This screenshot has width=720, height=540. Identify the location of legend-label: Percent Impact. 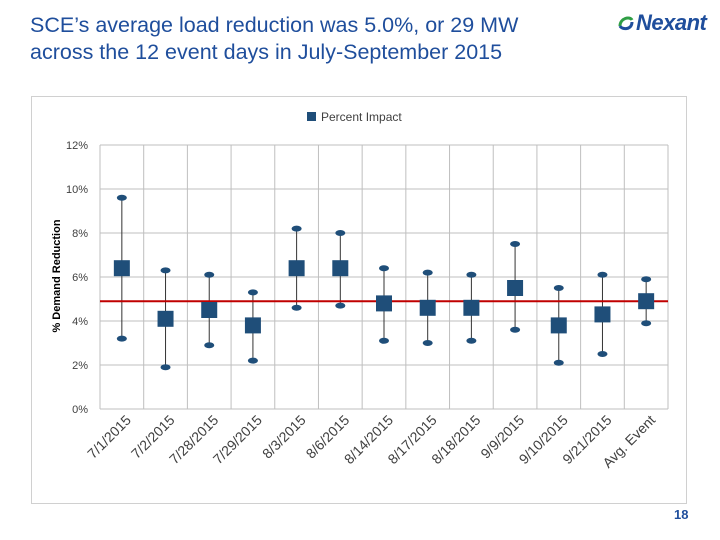
(361, 117).